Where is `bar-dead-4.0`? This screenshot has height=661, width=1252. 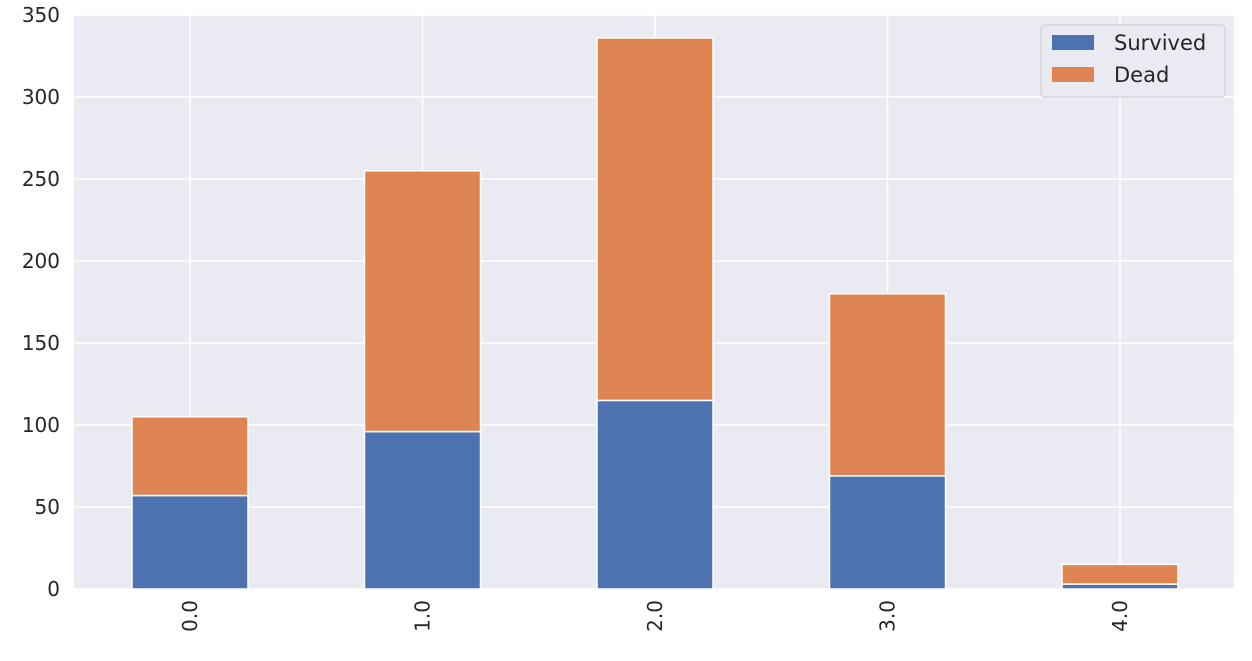
bar-dead-4.0 is located at coordinates (1120, 574).